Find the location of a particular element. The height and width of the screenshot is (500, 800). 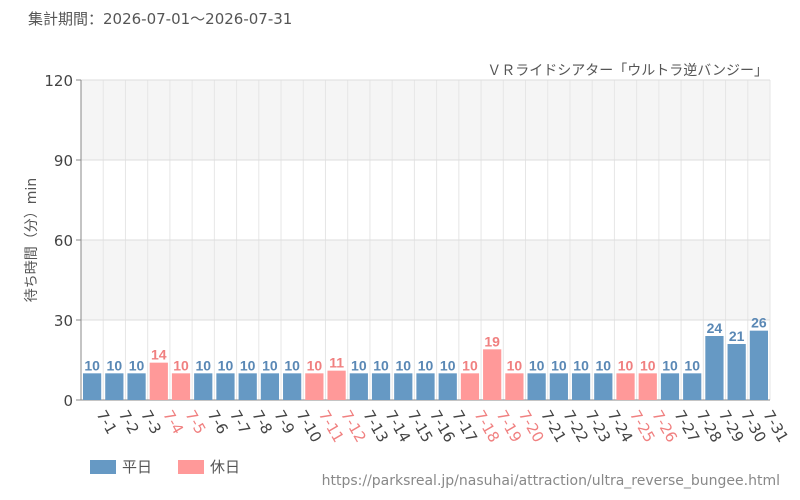

y-axis-title: 待ち時間（分）min is located at coordinates (32, 240).